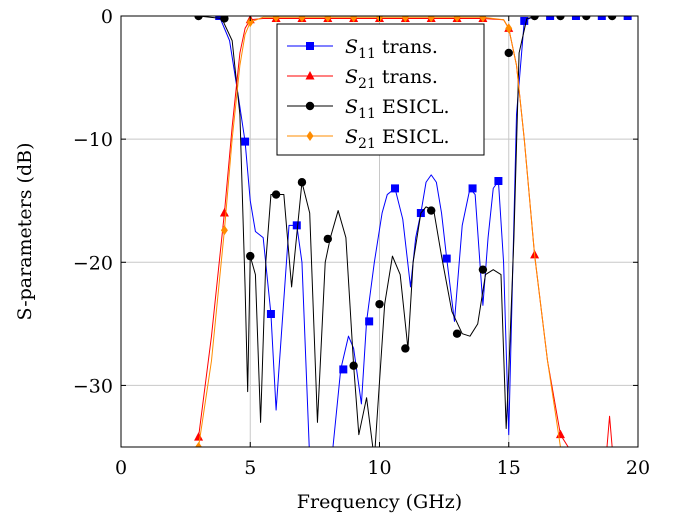 The width and height of the screenshot is (677, 525). Describe the element at coordinates (107, 17) in the screenshot. I see `y-tick-label: 0` at that location.